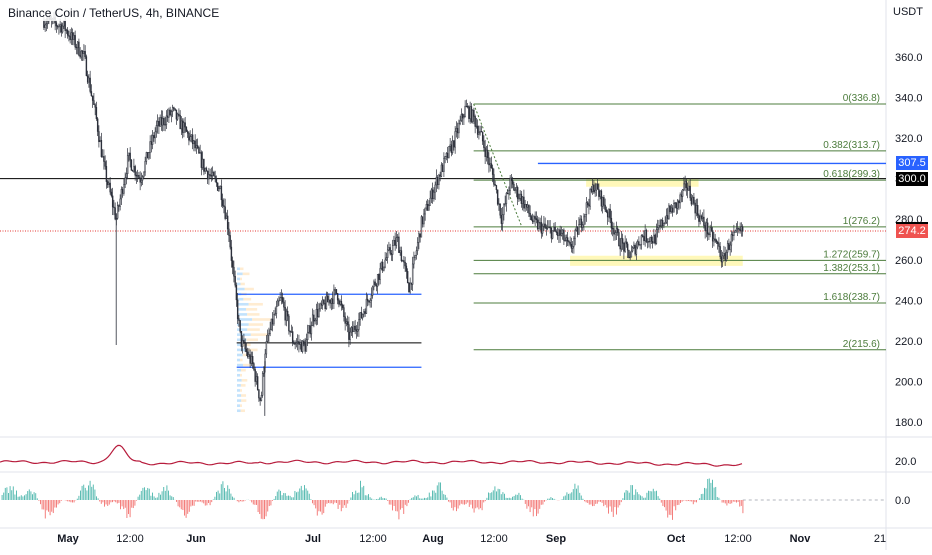 The width and height of the screenshot is (932, 555). What do you see at coordinates (902, 501) in the screenshot?
I see `histogram-tick-label: 0.0` at bounding box center [902, 501].